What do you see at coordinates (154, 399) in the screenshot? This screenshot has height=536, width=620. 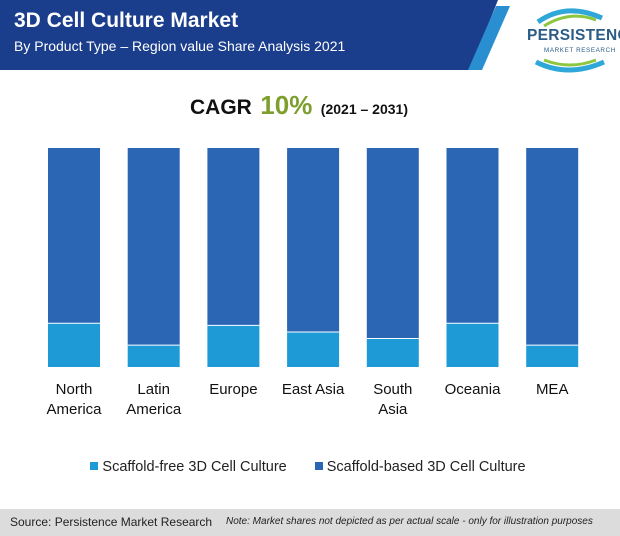 I see `x-tick-label-latin-america: Latin America` at bounding box center [154, 399].